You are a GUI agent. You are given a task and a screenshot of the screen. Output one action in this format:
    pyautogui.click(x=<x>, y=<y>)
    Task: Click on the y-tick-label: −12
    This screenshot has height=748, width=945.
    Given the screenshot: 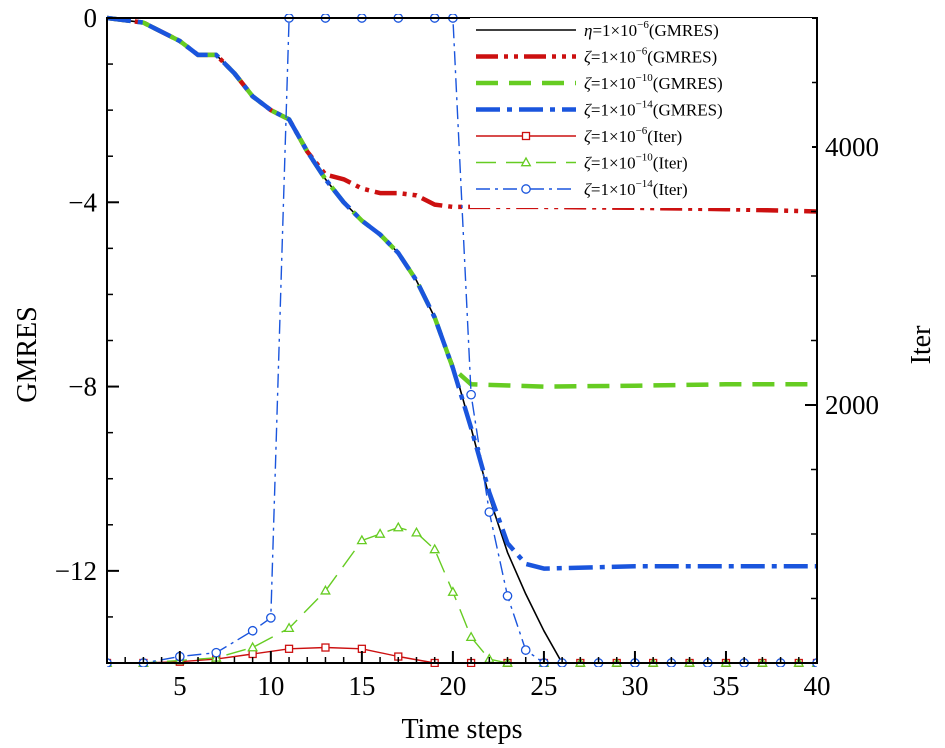 What is the action you would take?
    pyautogui.click(x=76, y=571)
    